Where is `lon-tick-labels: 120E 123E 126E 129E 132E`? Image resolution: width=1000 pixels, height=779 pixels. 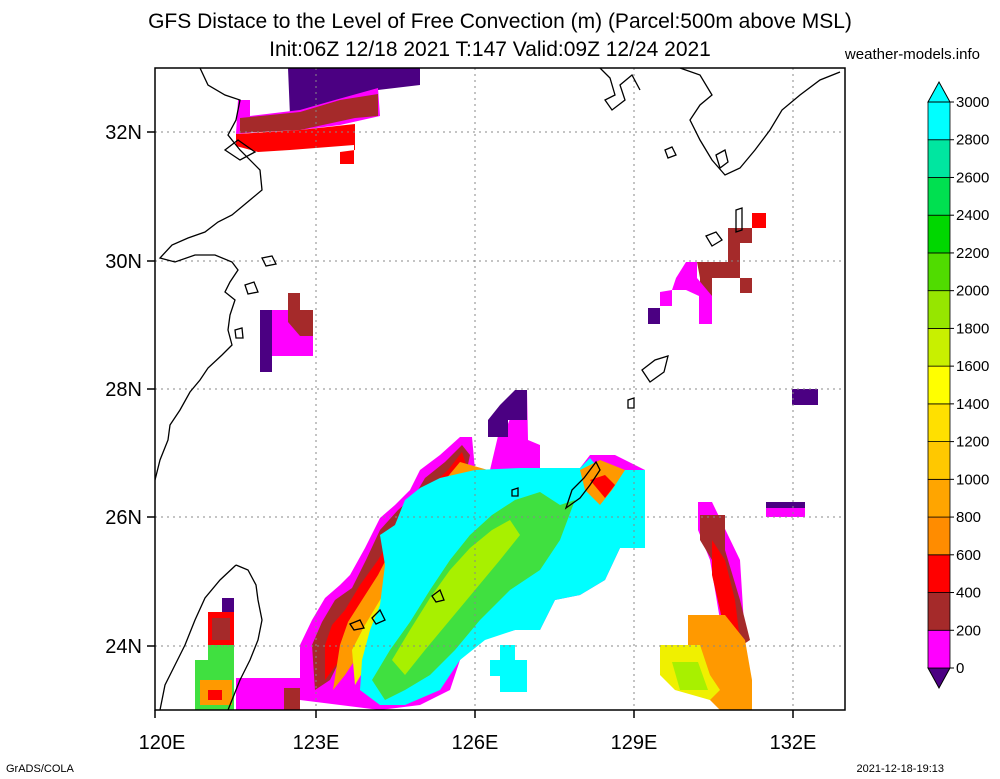 lon-tick-labels: 120E 123E 126E 129E 132E is located at coordinates (478, 743).